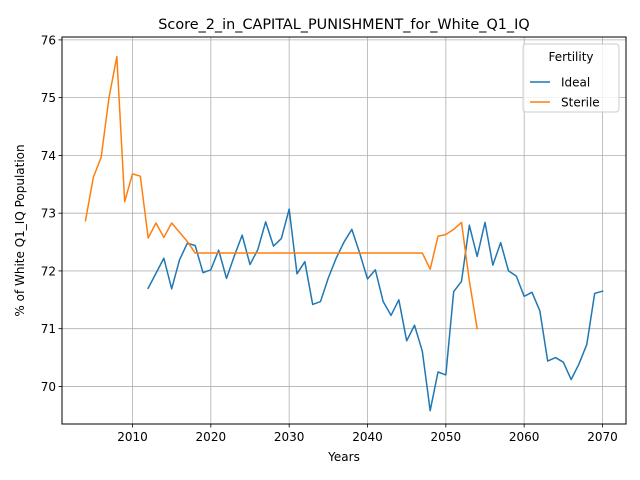 The height and width of the screenshot is (480, 640). Describe the element at coordinates (48, 98) in the screenshot. I see `y-tick-label: 75` at that location.